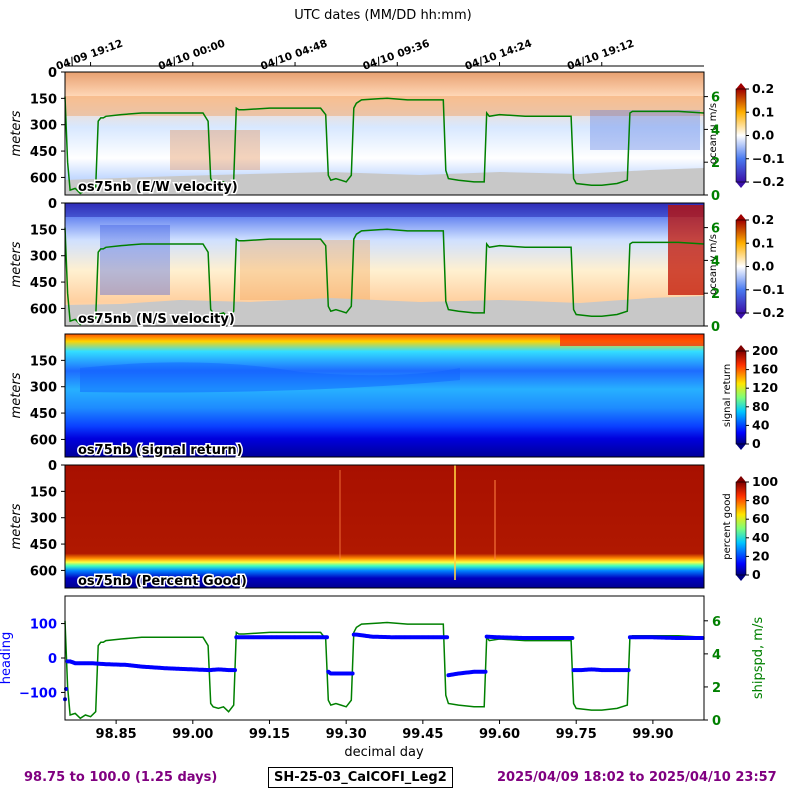 The height and width of the screenshot is (800, 800). I want to click on colorbar-label: ocean u m/s, so click(713, 133).